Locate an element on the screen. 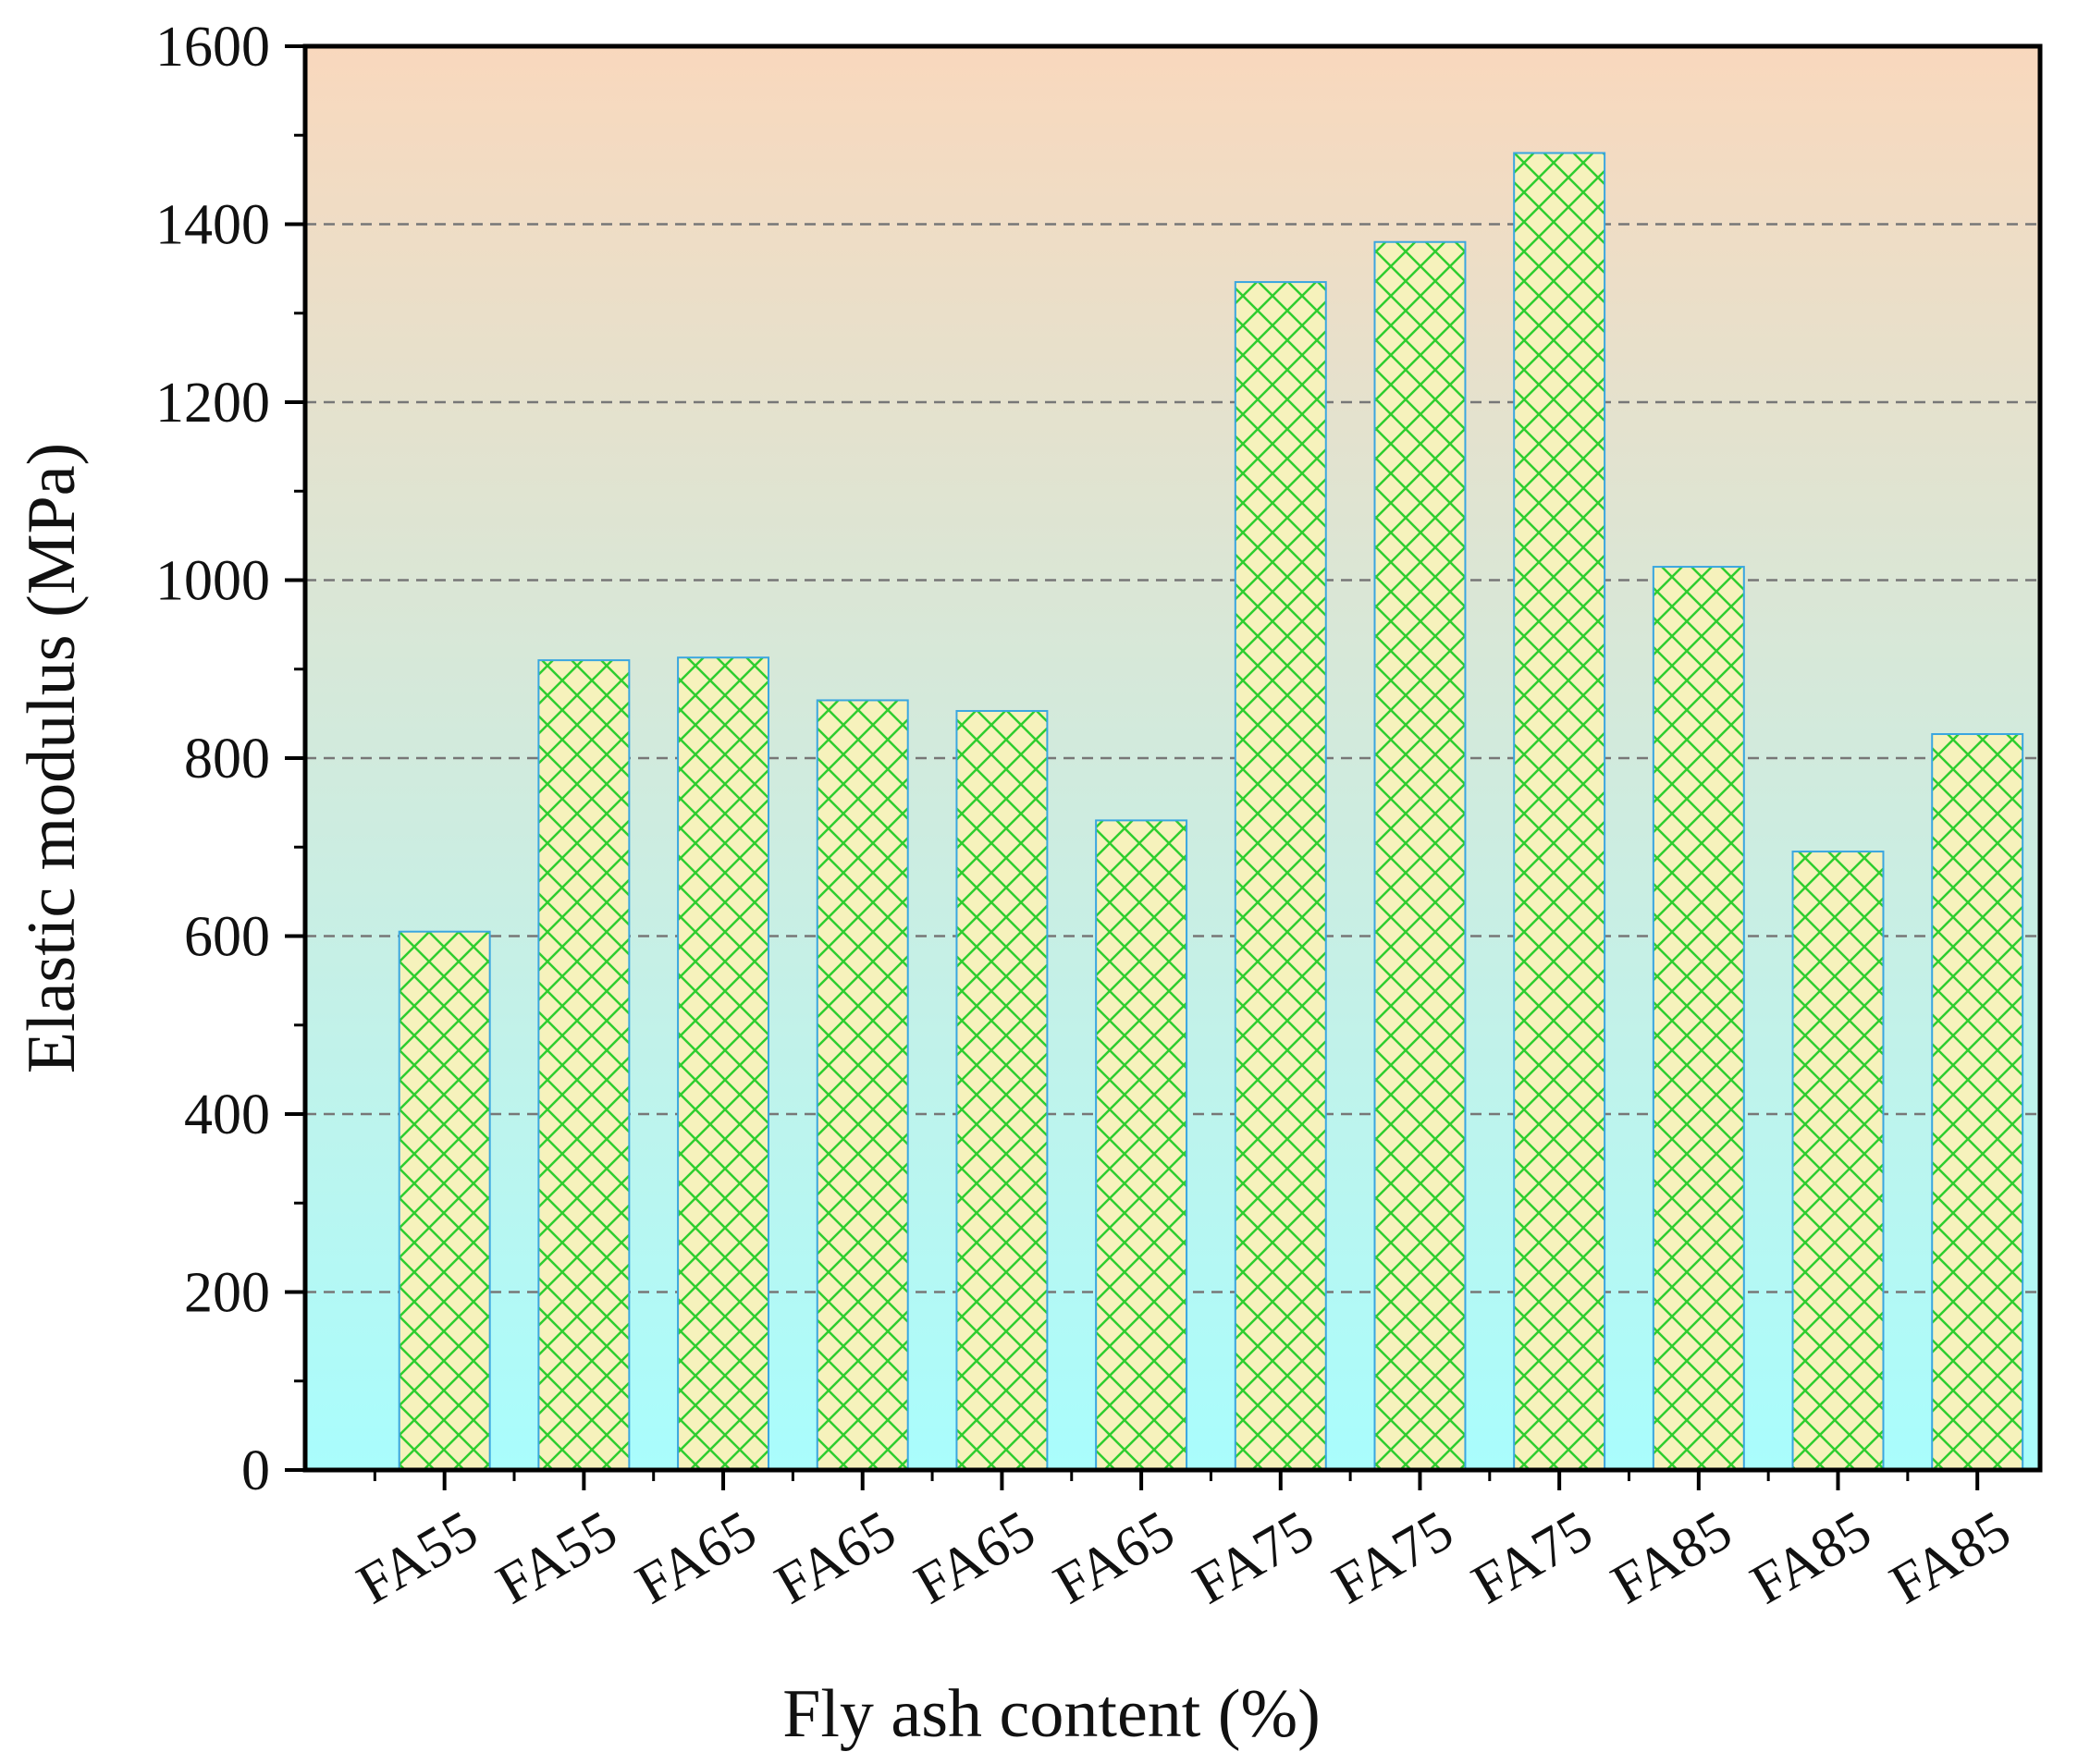 Image resolution: width=2090 pixels, height=1764 pixels. y-axis-title: Elastic modulus (MPa) is located at coordinates (52, 758).